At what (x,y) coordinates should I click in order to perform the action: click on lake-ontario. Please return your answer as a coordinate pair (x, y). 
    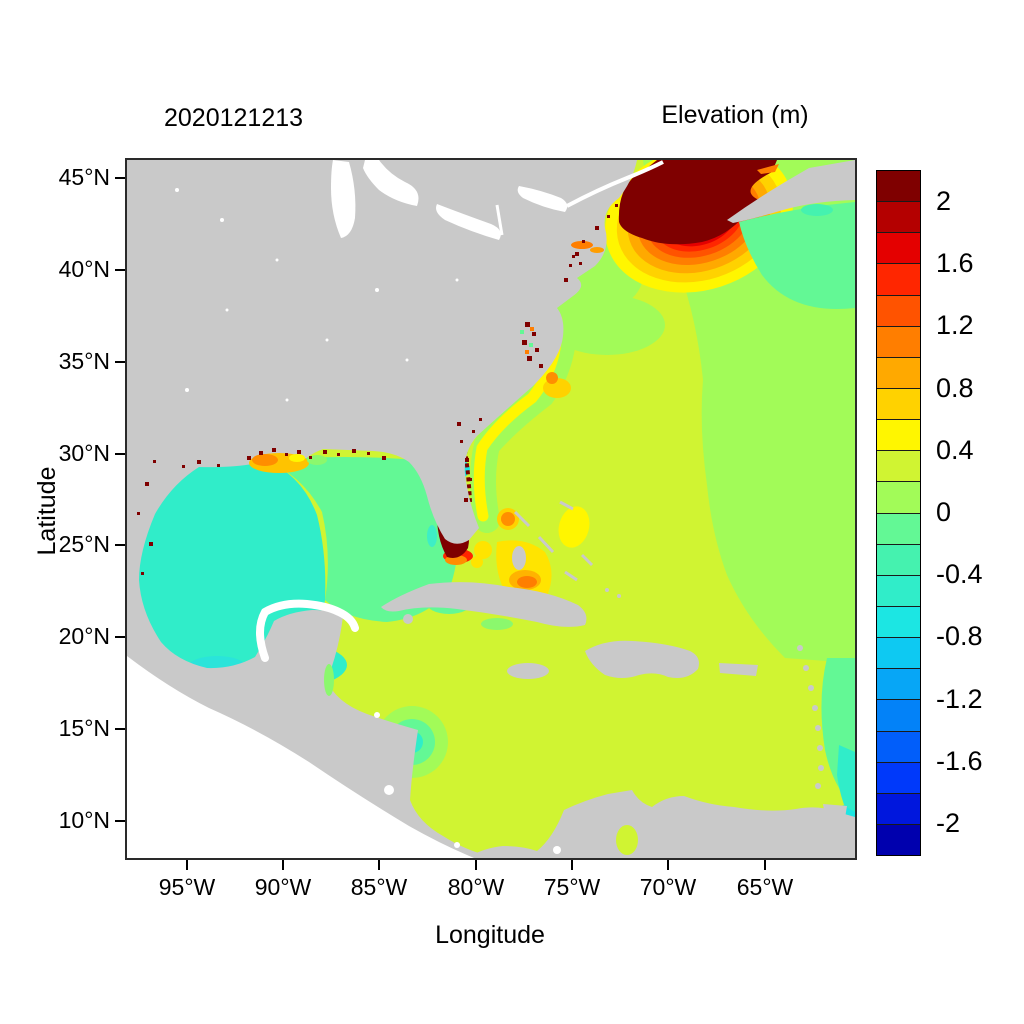
    Looking at the image, I should click on (542, 199).